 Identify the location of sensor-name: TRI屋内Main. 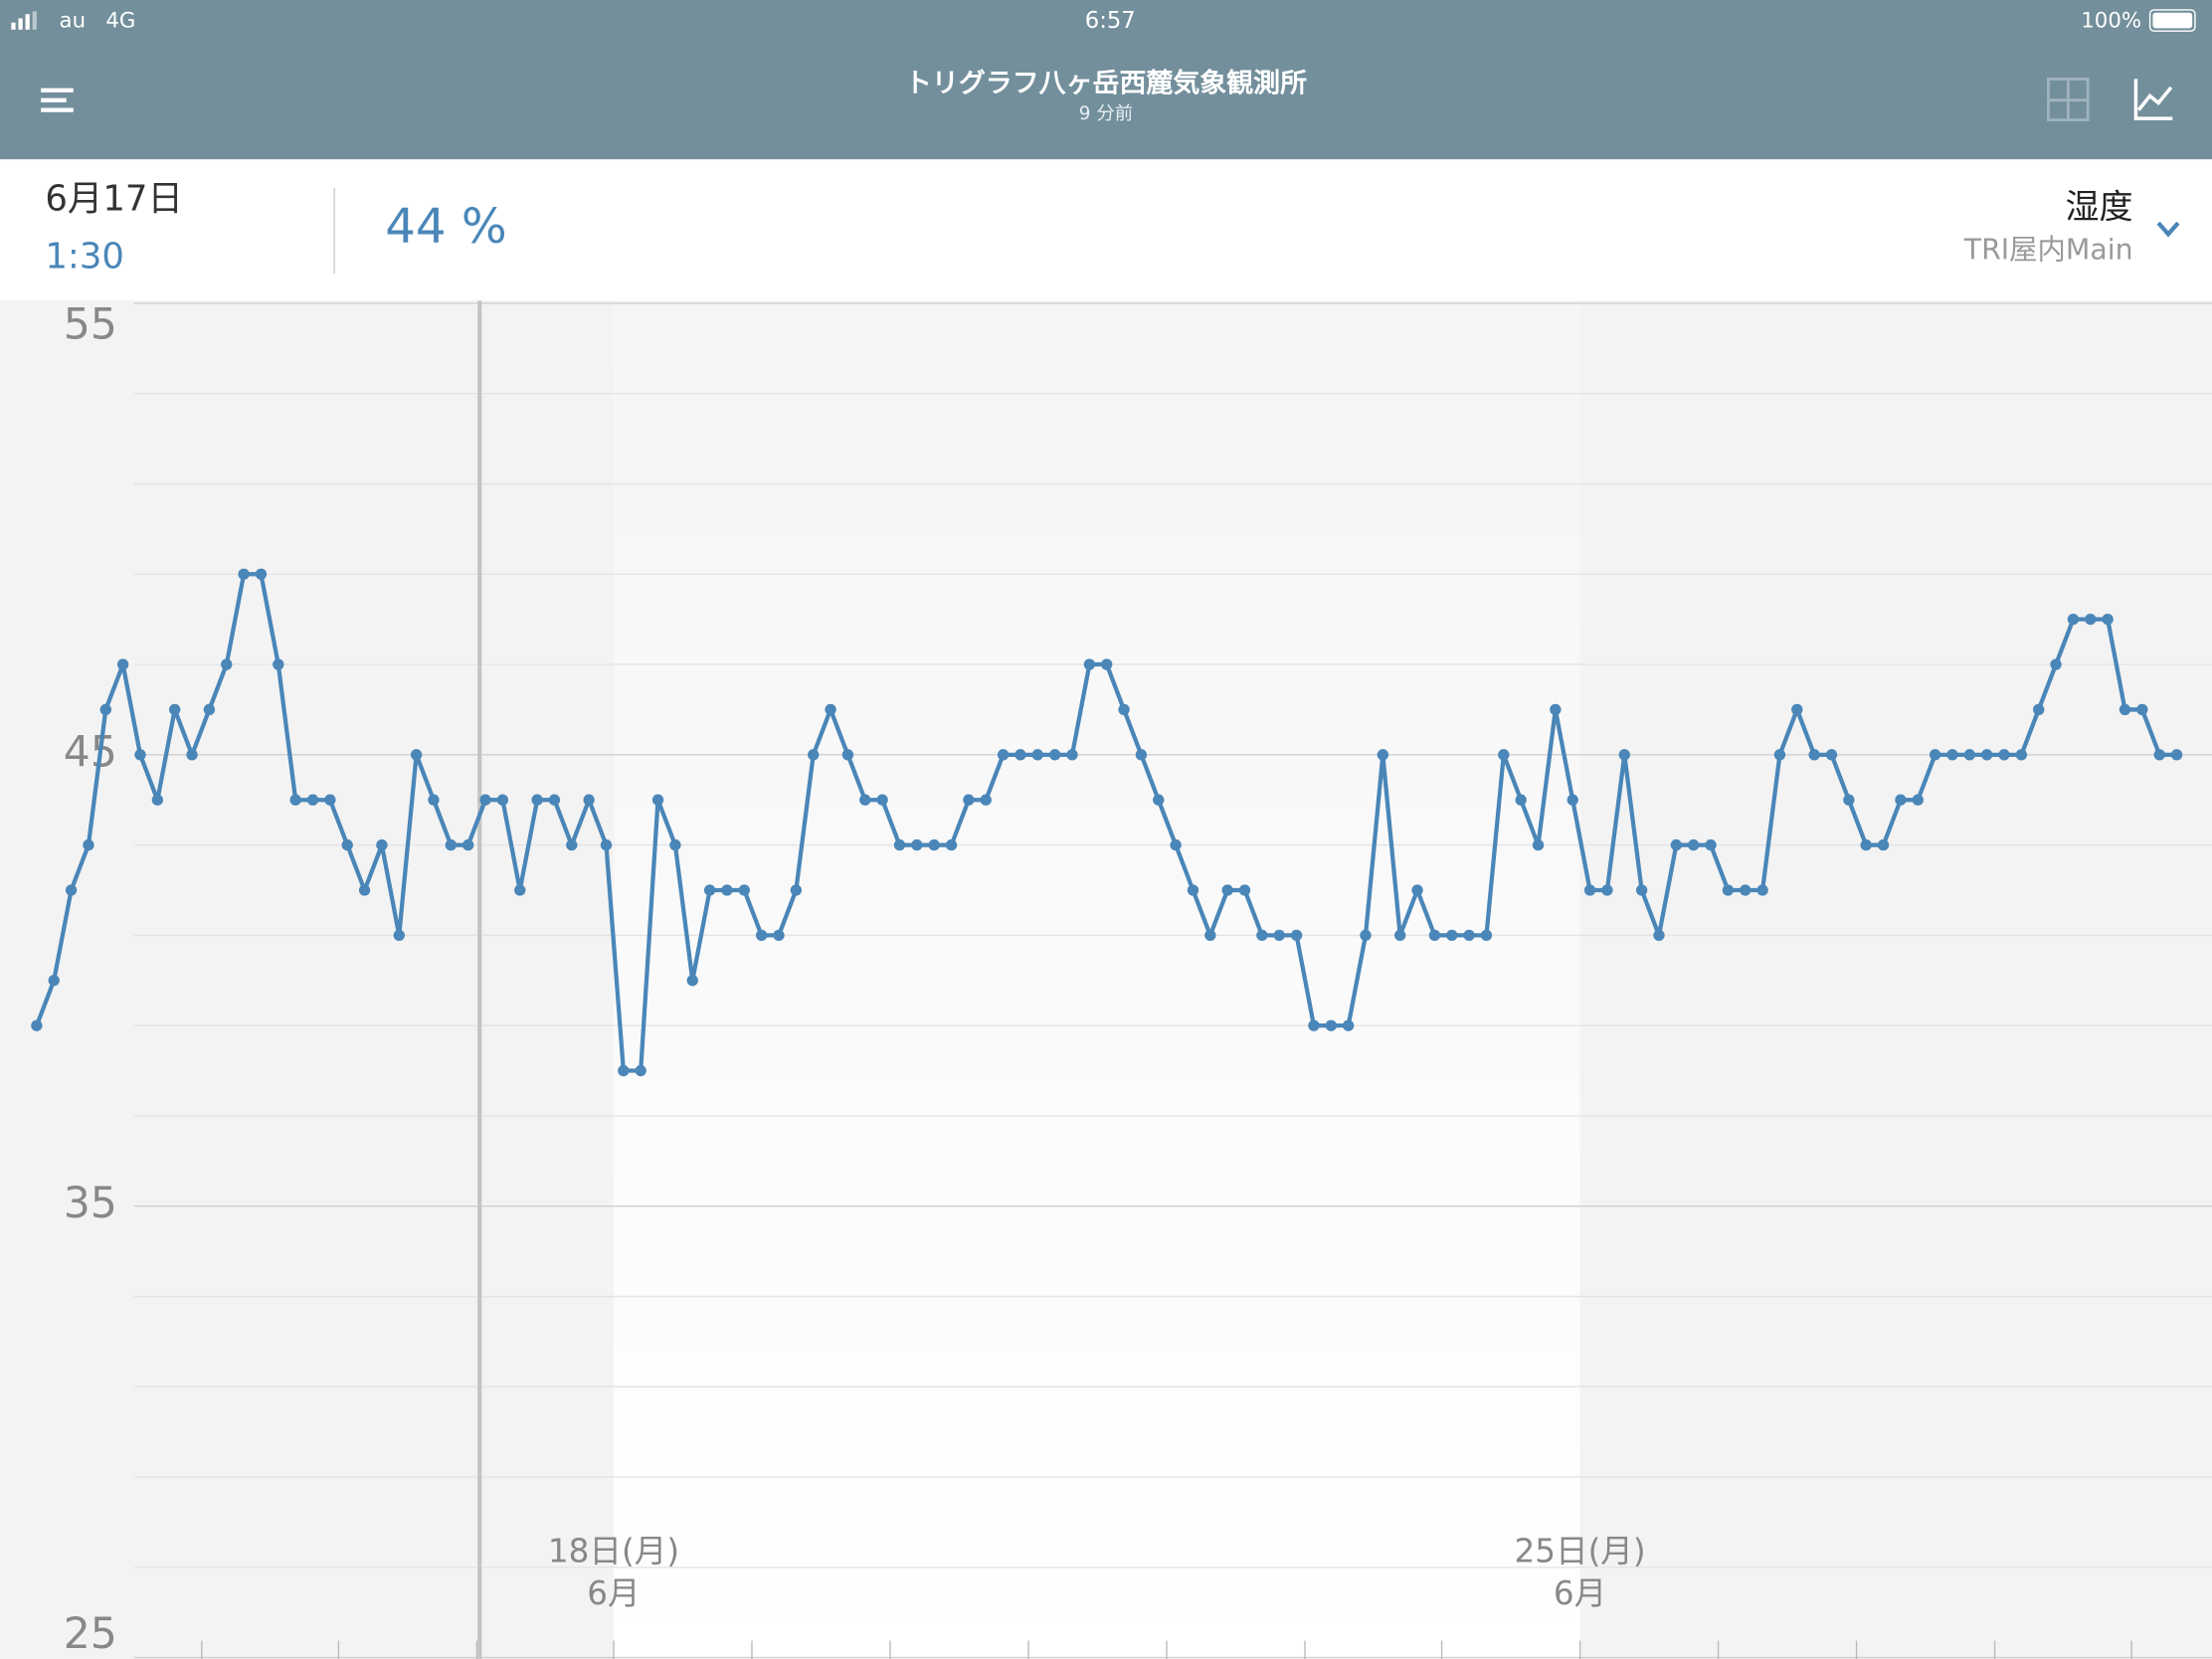
(2048, 249).